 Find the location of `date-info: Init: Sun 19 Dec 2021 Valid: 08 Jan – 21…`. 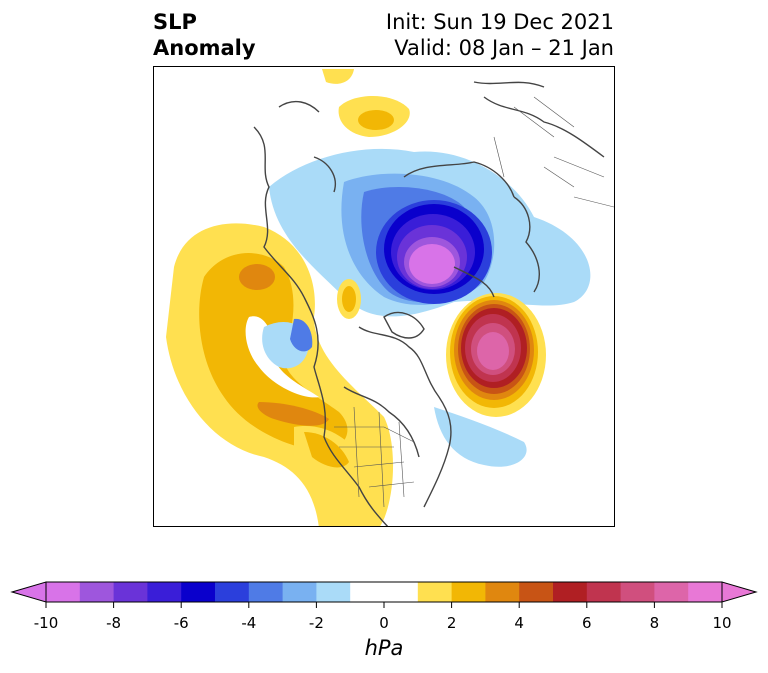

date-info: Init: Sun 19 Dec 2021 Valid: 08 Jan – 21… is located at coordinates (500, 35).